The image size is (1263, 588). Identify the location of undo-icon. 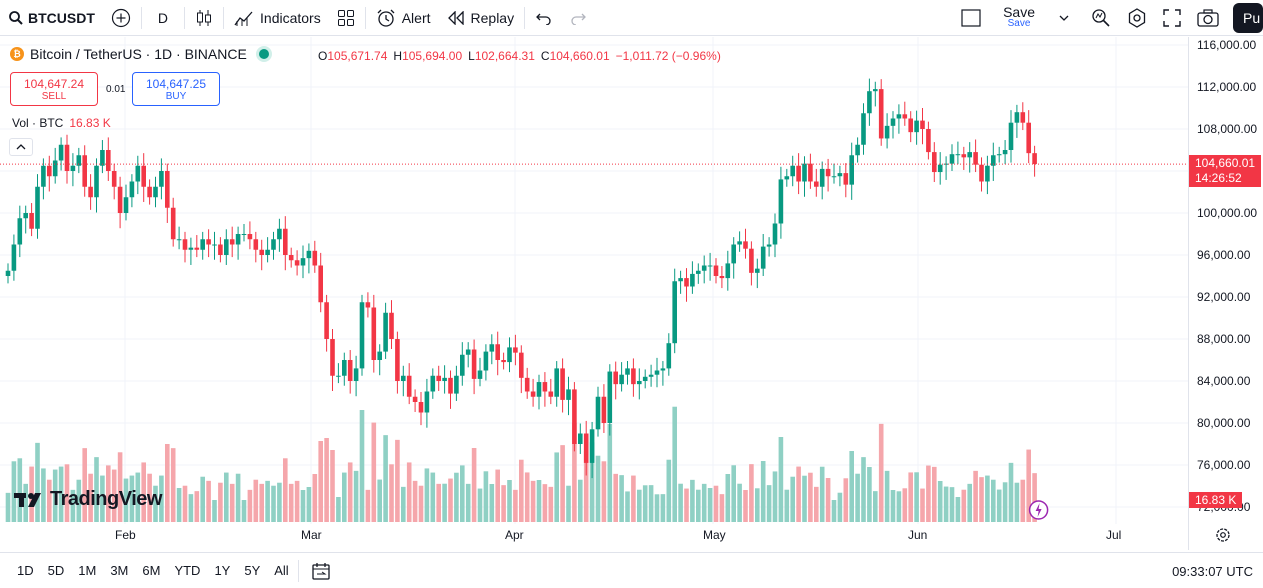
(543, 19).